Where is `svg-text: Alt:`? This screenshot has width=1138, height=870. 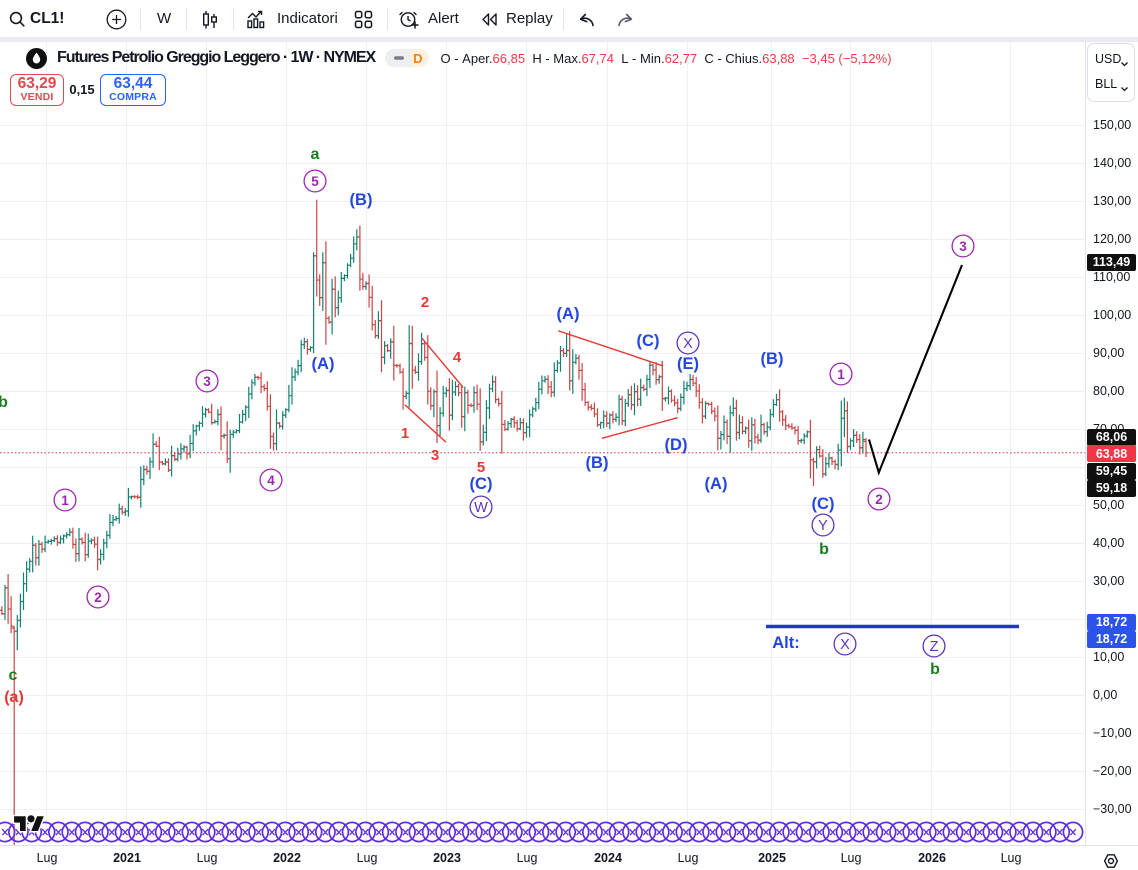 svg-text: Alt: is located at coordinates (786, 643).